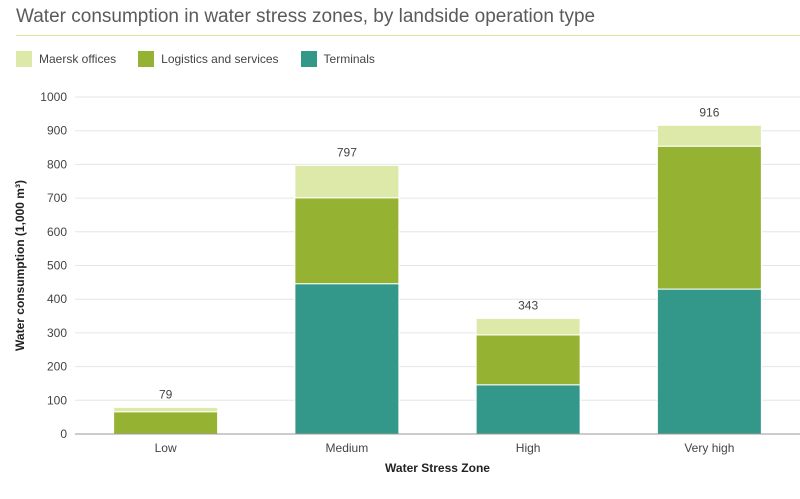 The width and height of the screenshot is (800, 499). What do you see at coordinates (709, 112) in the screenshot?
I see `total-value-label: 916` at bounding box center [709, 112].